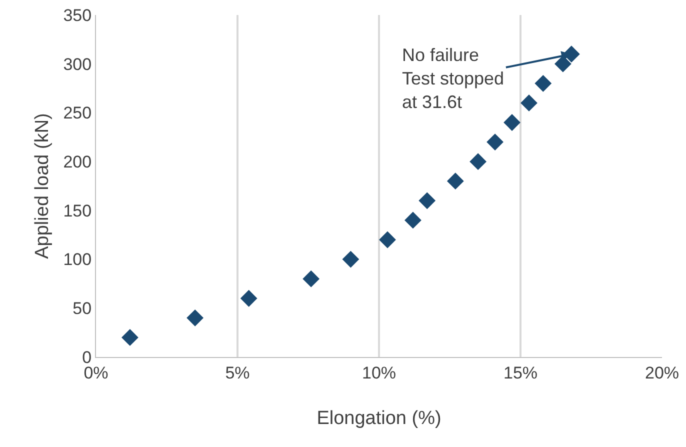 The height and width of the screenshot is (447, 686). Describe the element at coordinates (453, 78) in the screenshot. I see `annotation: No failure Test stopped at 31.6t` at that location.